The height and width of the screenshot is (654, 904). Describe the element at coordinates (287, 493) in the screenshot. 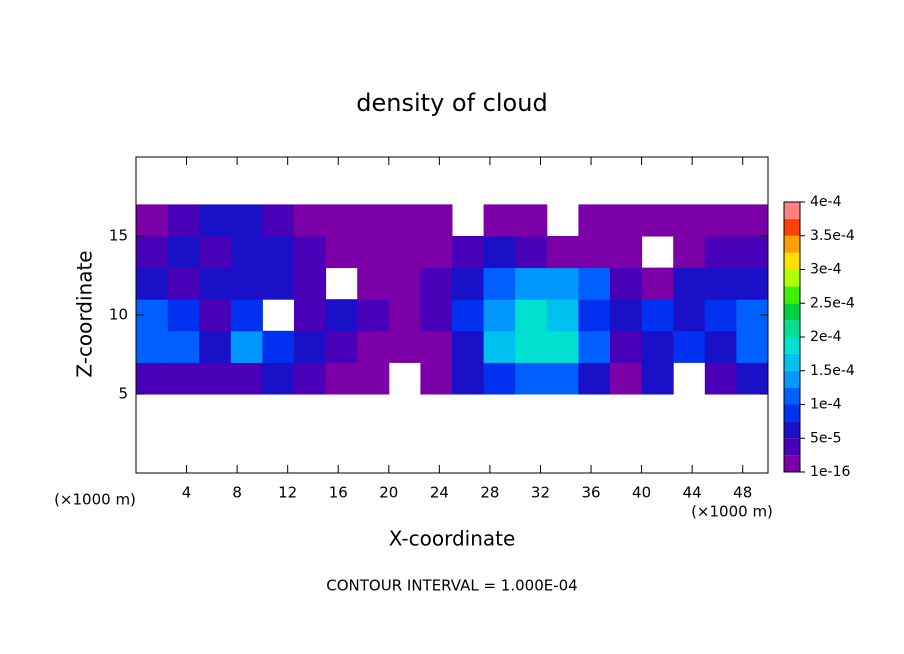

I see `x-tick-label: 12` at that location.